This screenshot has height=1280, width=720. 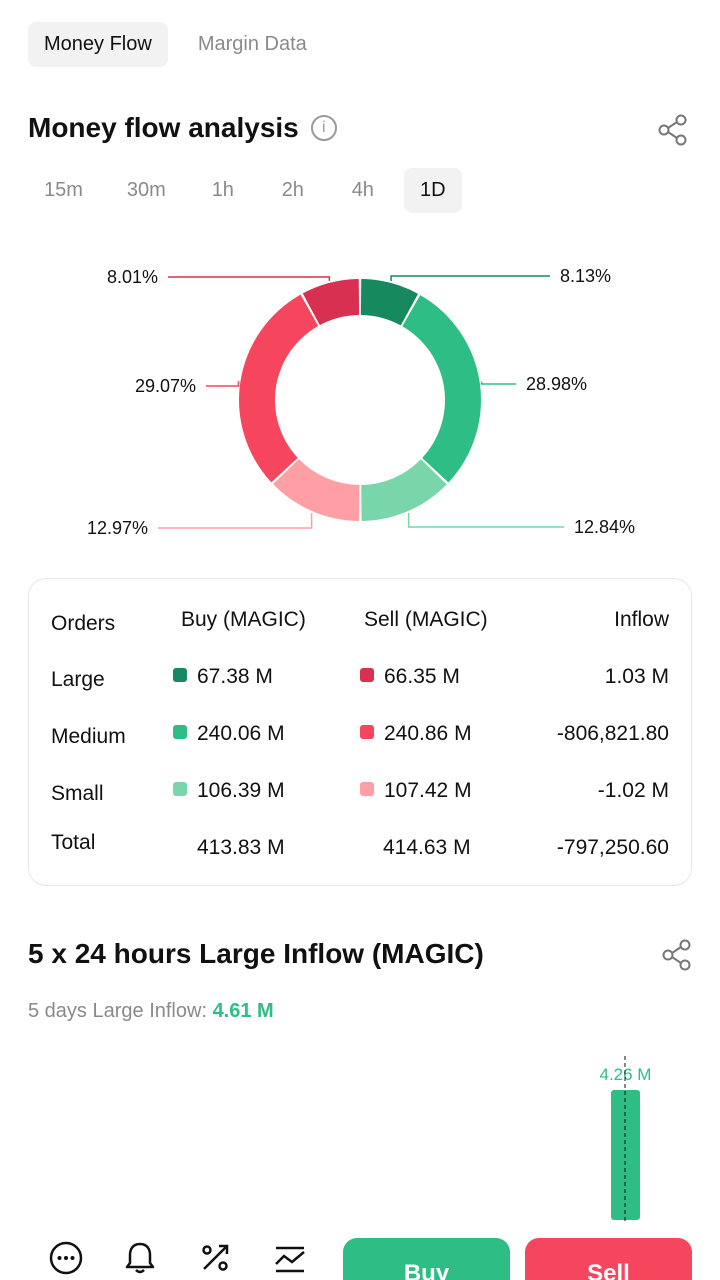 What do you see at coordinates (241, 847) in the screenshot?
I see `total-buy: 413.83 M` at bounding box center [241, 847].